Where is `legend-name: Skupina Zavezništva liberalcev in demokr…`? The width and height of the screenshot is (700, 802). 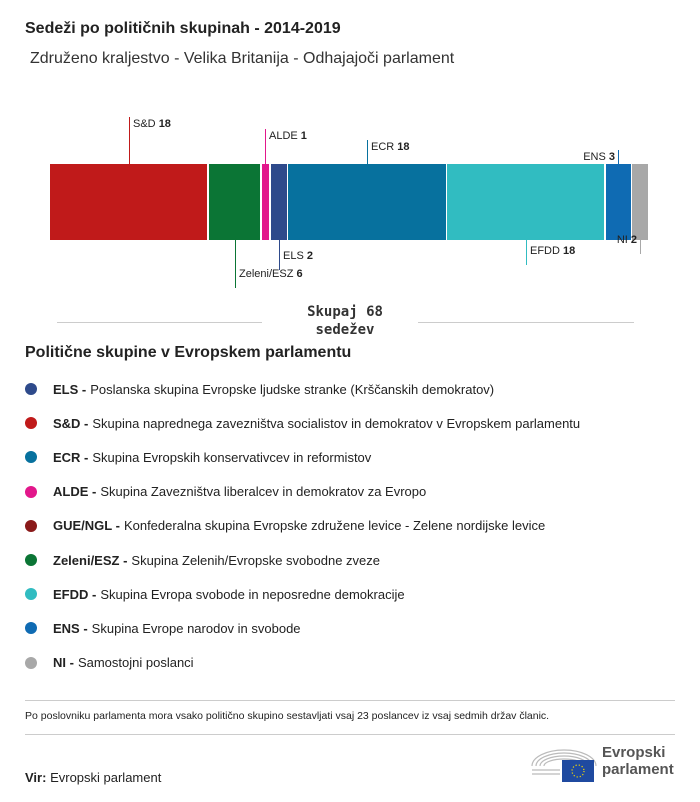 legend-name: Skupina Zavezništva liberalcev in demokr… is located at coordinates (263, 492).